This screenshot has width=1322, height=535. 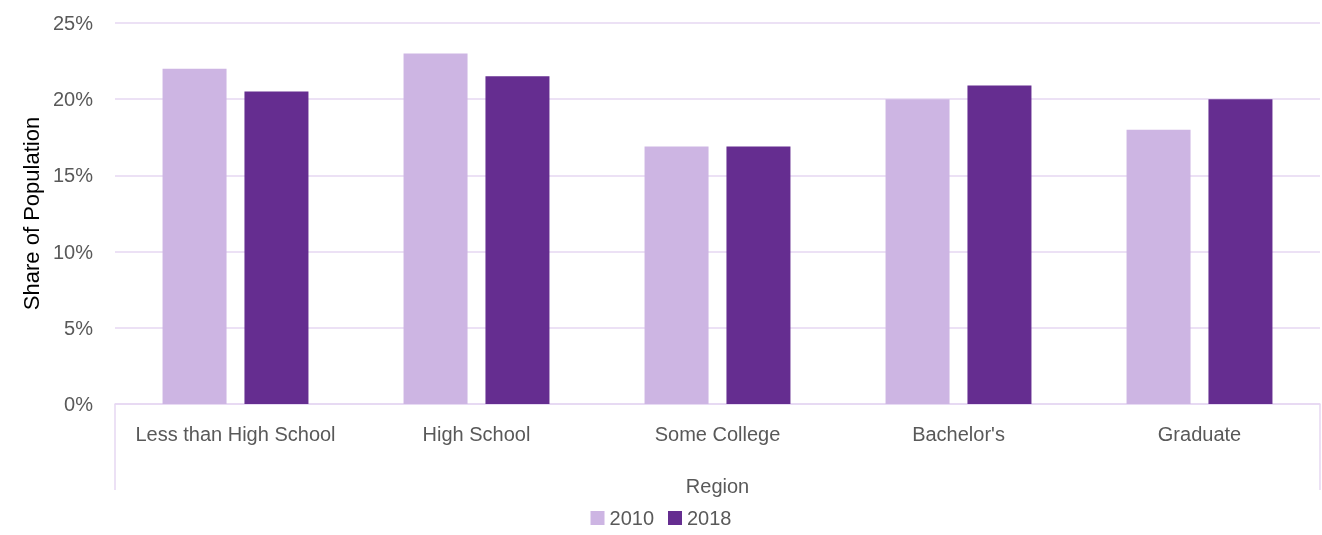 What do you see at coordinates (235, 434) in the screenshot?
I see `x-tick-label: Less than High School` at bounding box center [235, 434].